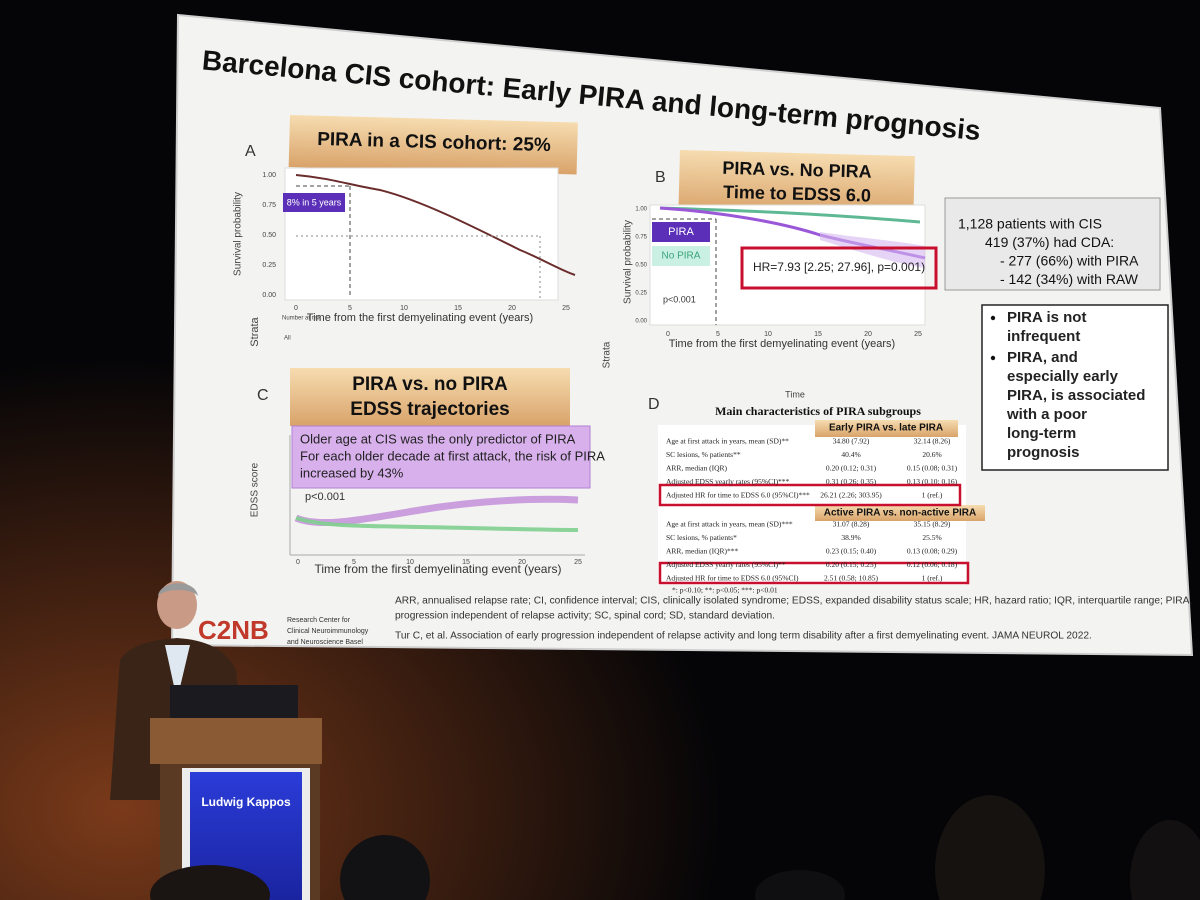 This screenshot has height=900, width=1200. What do you see at coordinates (851, 468) in the screenshot?
I see `cell: 0.20 (0.12; 0.31)` at bounding box center [851, 468].